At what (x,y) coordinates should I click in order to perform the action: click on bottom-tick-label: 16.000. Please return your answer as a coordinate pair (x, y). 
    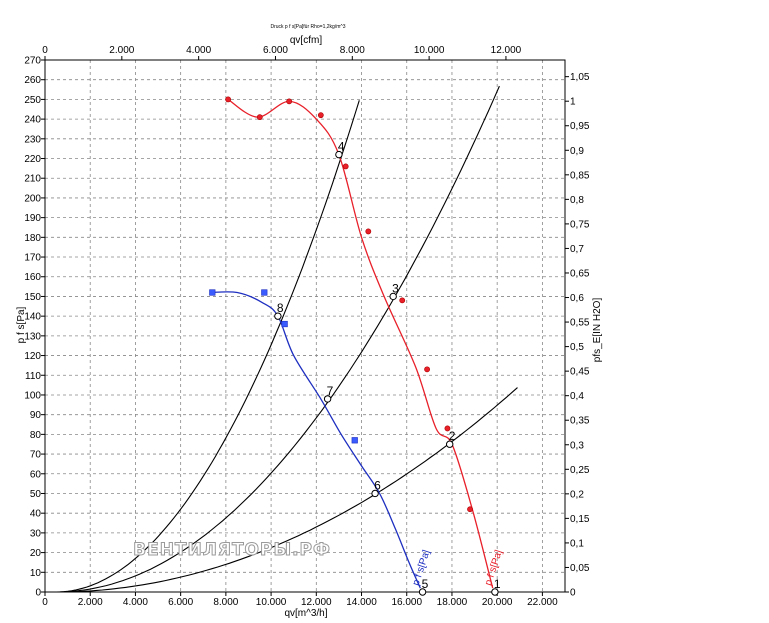
    Looking at the image, I should click on (406, 602).